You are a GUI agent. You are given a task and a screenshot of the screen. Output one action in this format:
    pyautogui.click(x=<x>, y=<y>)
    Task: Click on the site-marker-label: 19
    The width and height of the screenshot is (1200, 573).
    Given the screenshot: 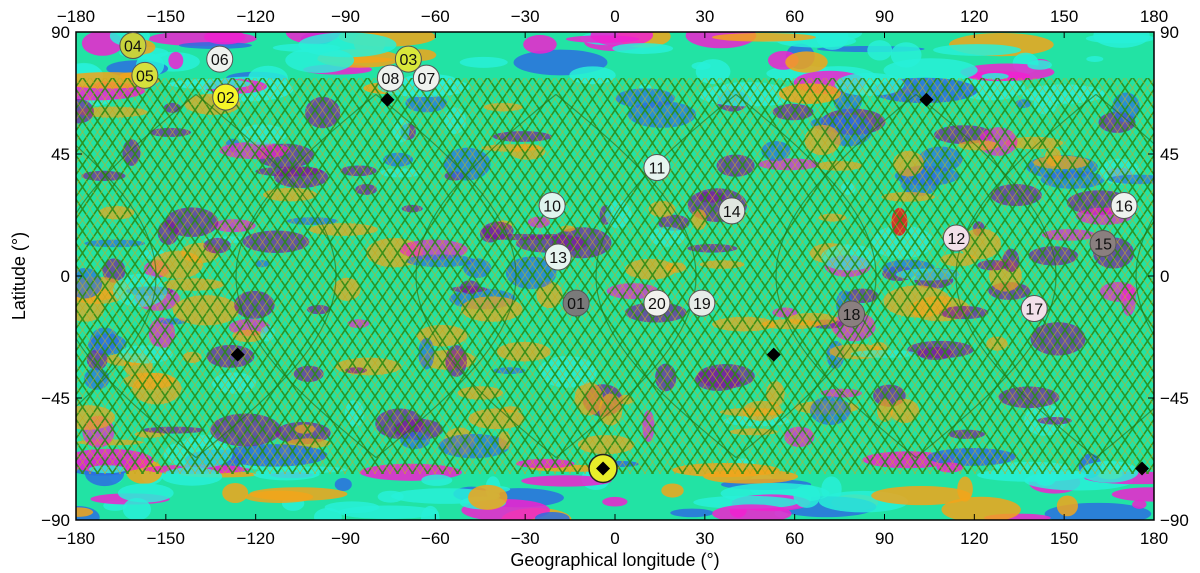 What is the action you would take?
    pyautogui.click(x=702, y=304)
    